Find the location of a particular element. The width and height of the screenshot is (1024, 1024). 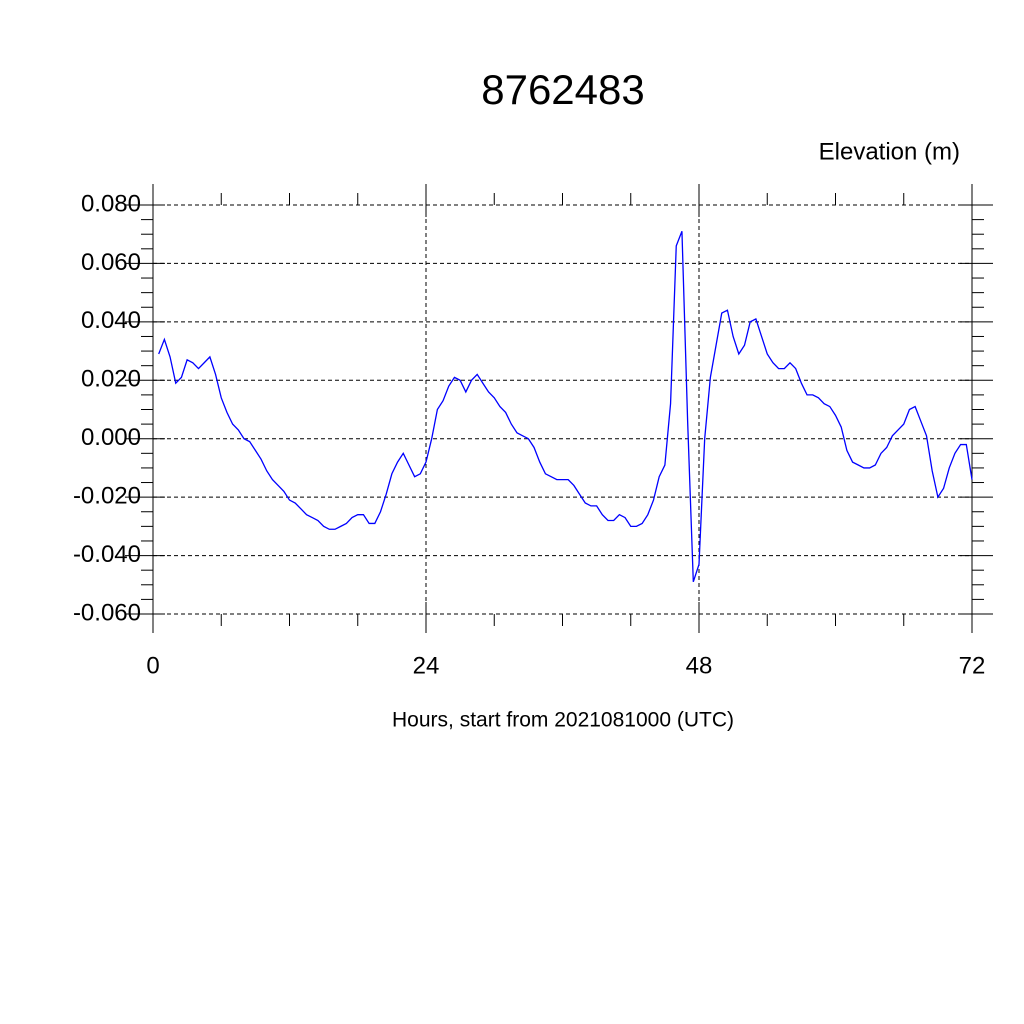

y-tick-label: 0.060 is located at coordinates (111, 262).